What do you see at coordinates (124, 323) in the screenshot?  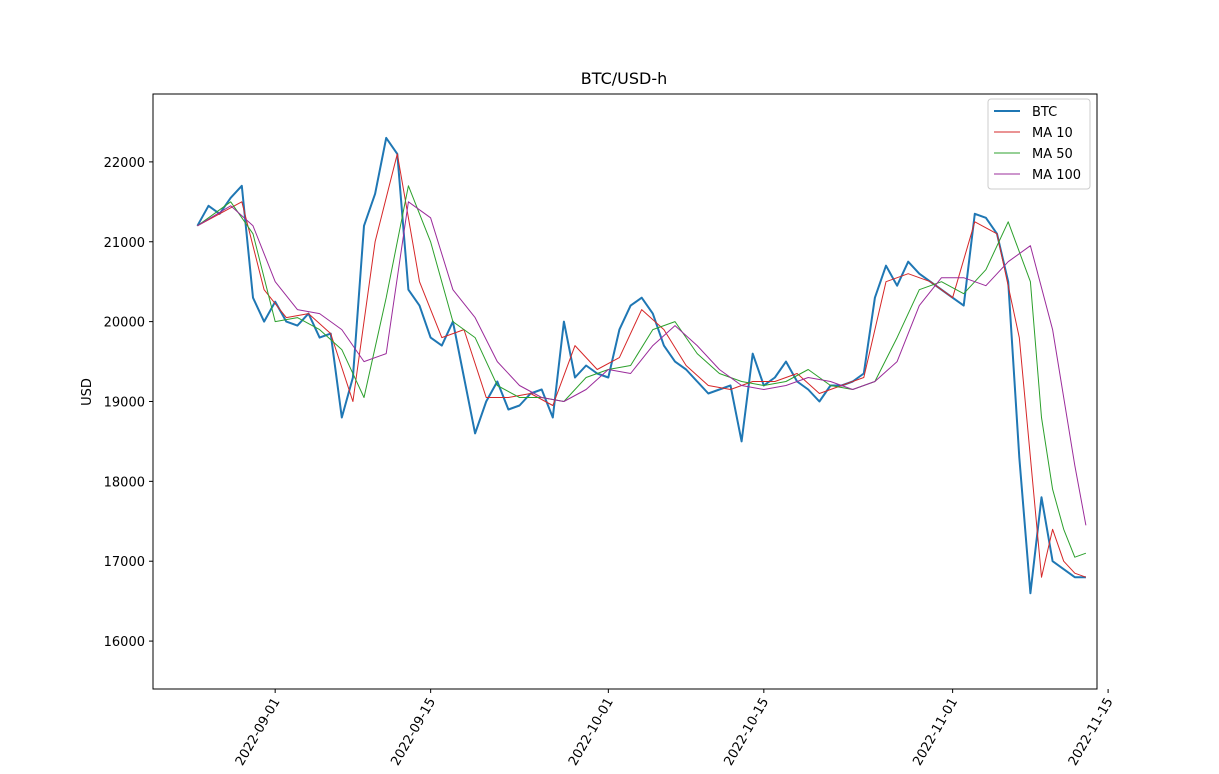 I see `y-tick-label: 20000` at bounding box center [124, 323].